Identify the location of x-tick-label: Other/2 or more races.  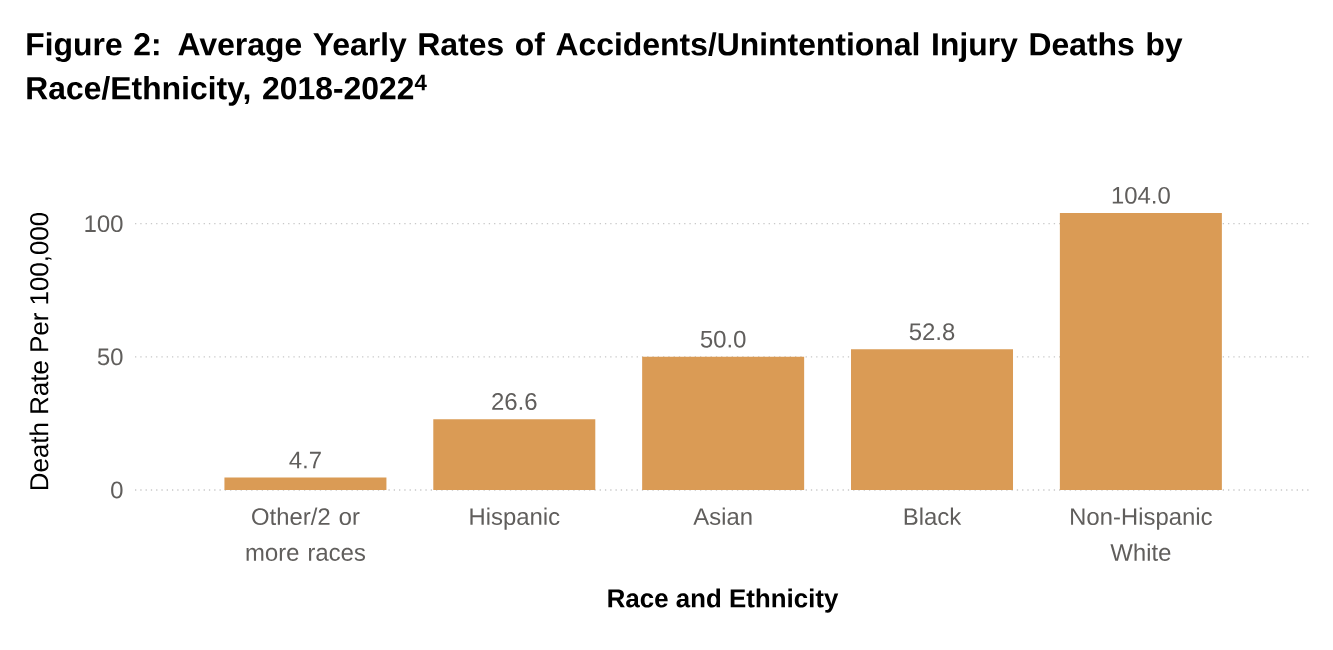
(305, 534).